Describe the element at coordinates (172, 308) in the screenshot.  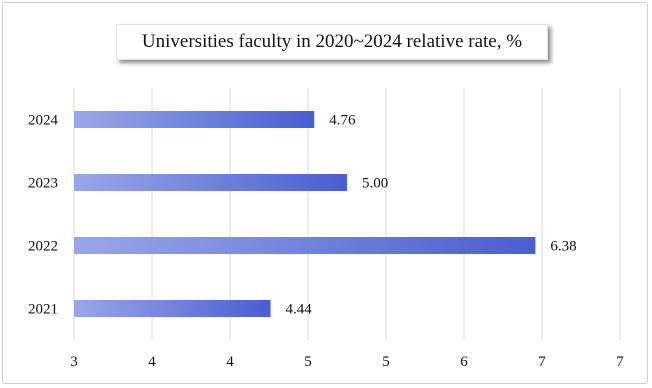
I see `bar-2021` at that location.